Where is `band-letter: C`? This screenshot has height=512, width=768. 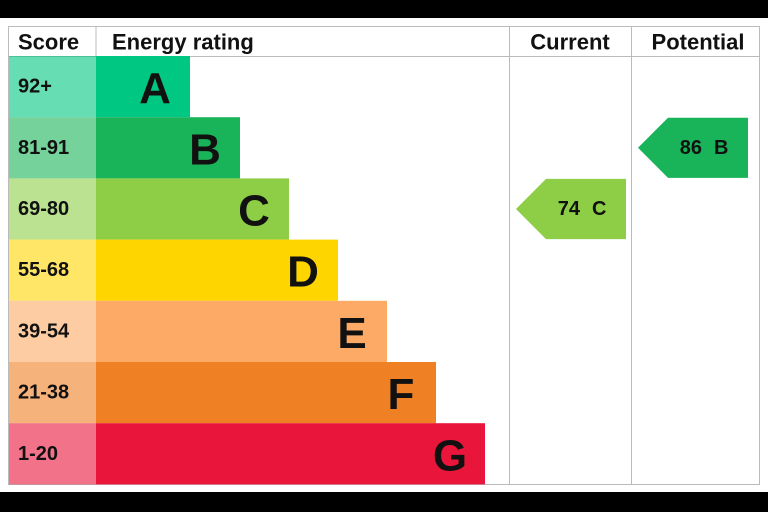
band-letter: C is located at coordinates (254, 211).